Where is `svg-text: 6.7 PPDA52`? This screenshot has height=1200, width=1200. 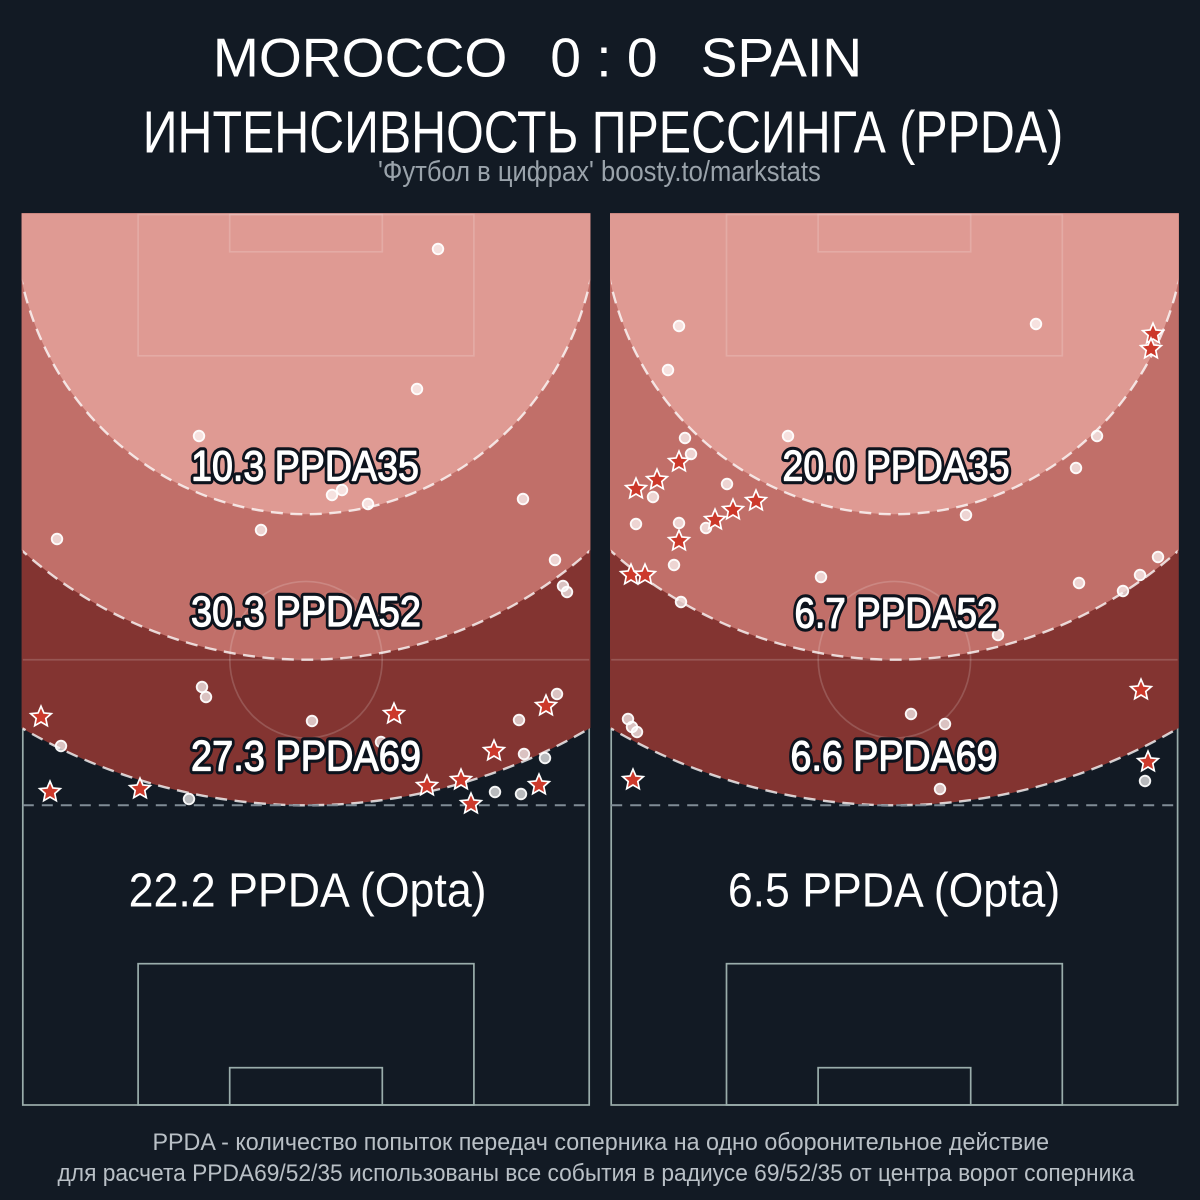 svg-text: 6.7 PPDA52 is located at coordinates (896, 613).